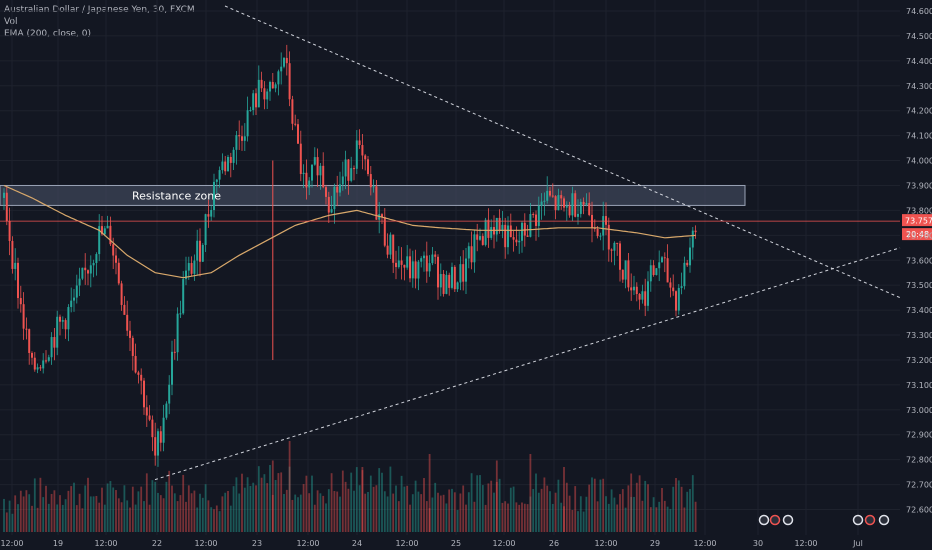 The image size is (932, 550). Describe the element at coordinates (919, 111) in the screenshot. I see `price-tick-label: 74.200` at that location.